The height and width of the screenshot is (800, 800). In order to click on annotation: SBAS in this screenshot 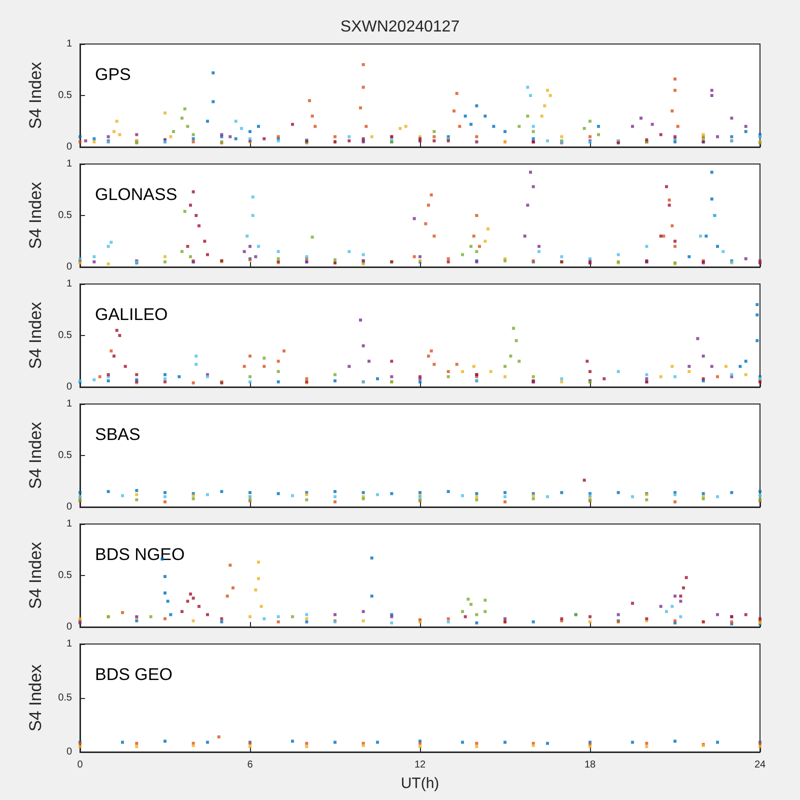, I will do `click(117, 434)`.